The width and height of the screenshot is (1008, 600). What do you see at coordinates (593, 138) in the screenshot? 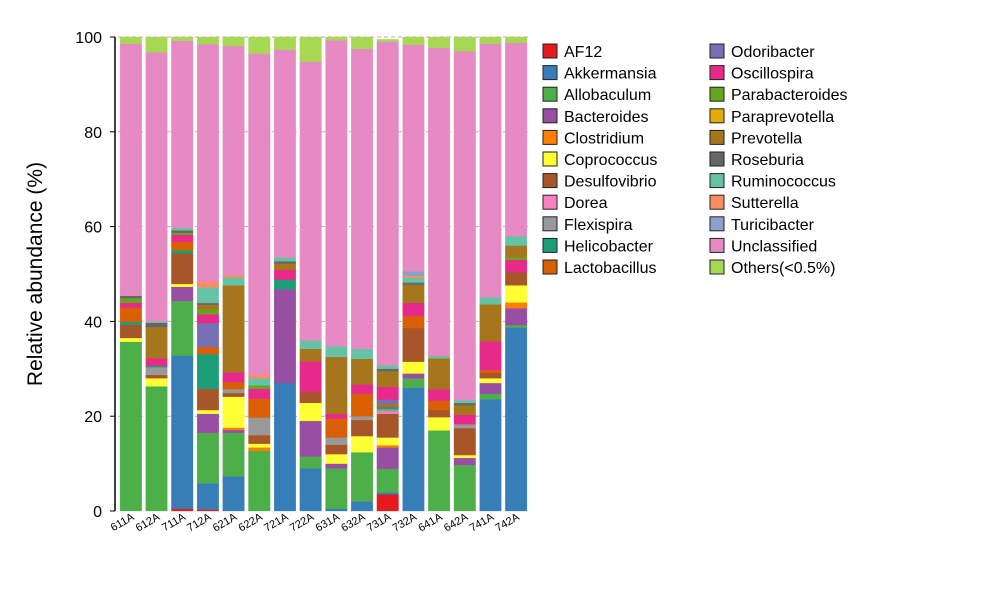
I see `legend-item: Clostridium` at bounding box center [593, 138].